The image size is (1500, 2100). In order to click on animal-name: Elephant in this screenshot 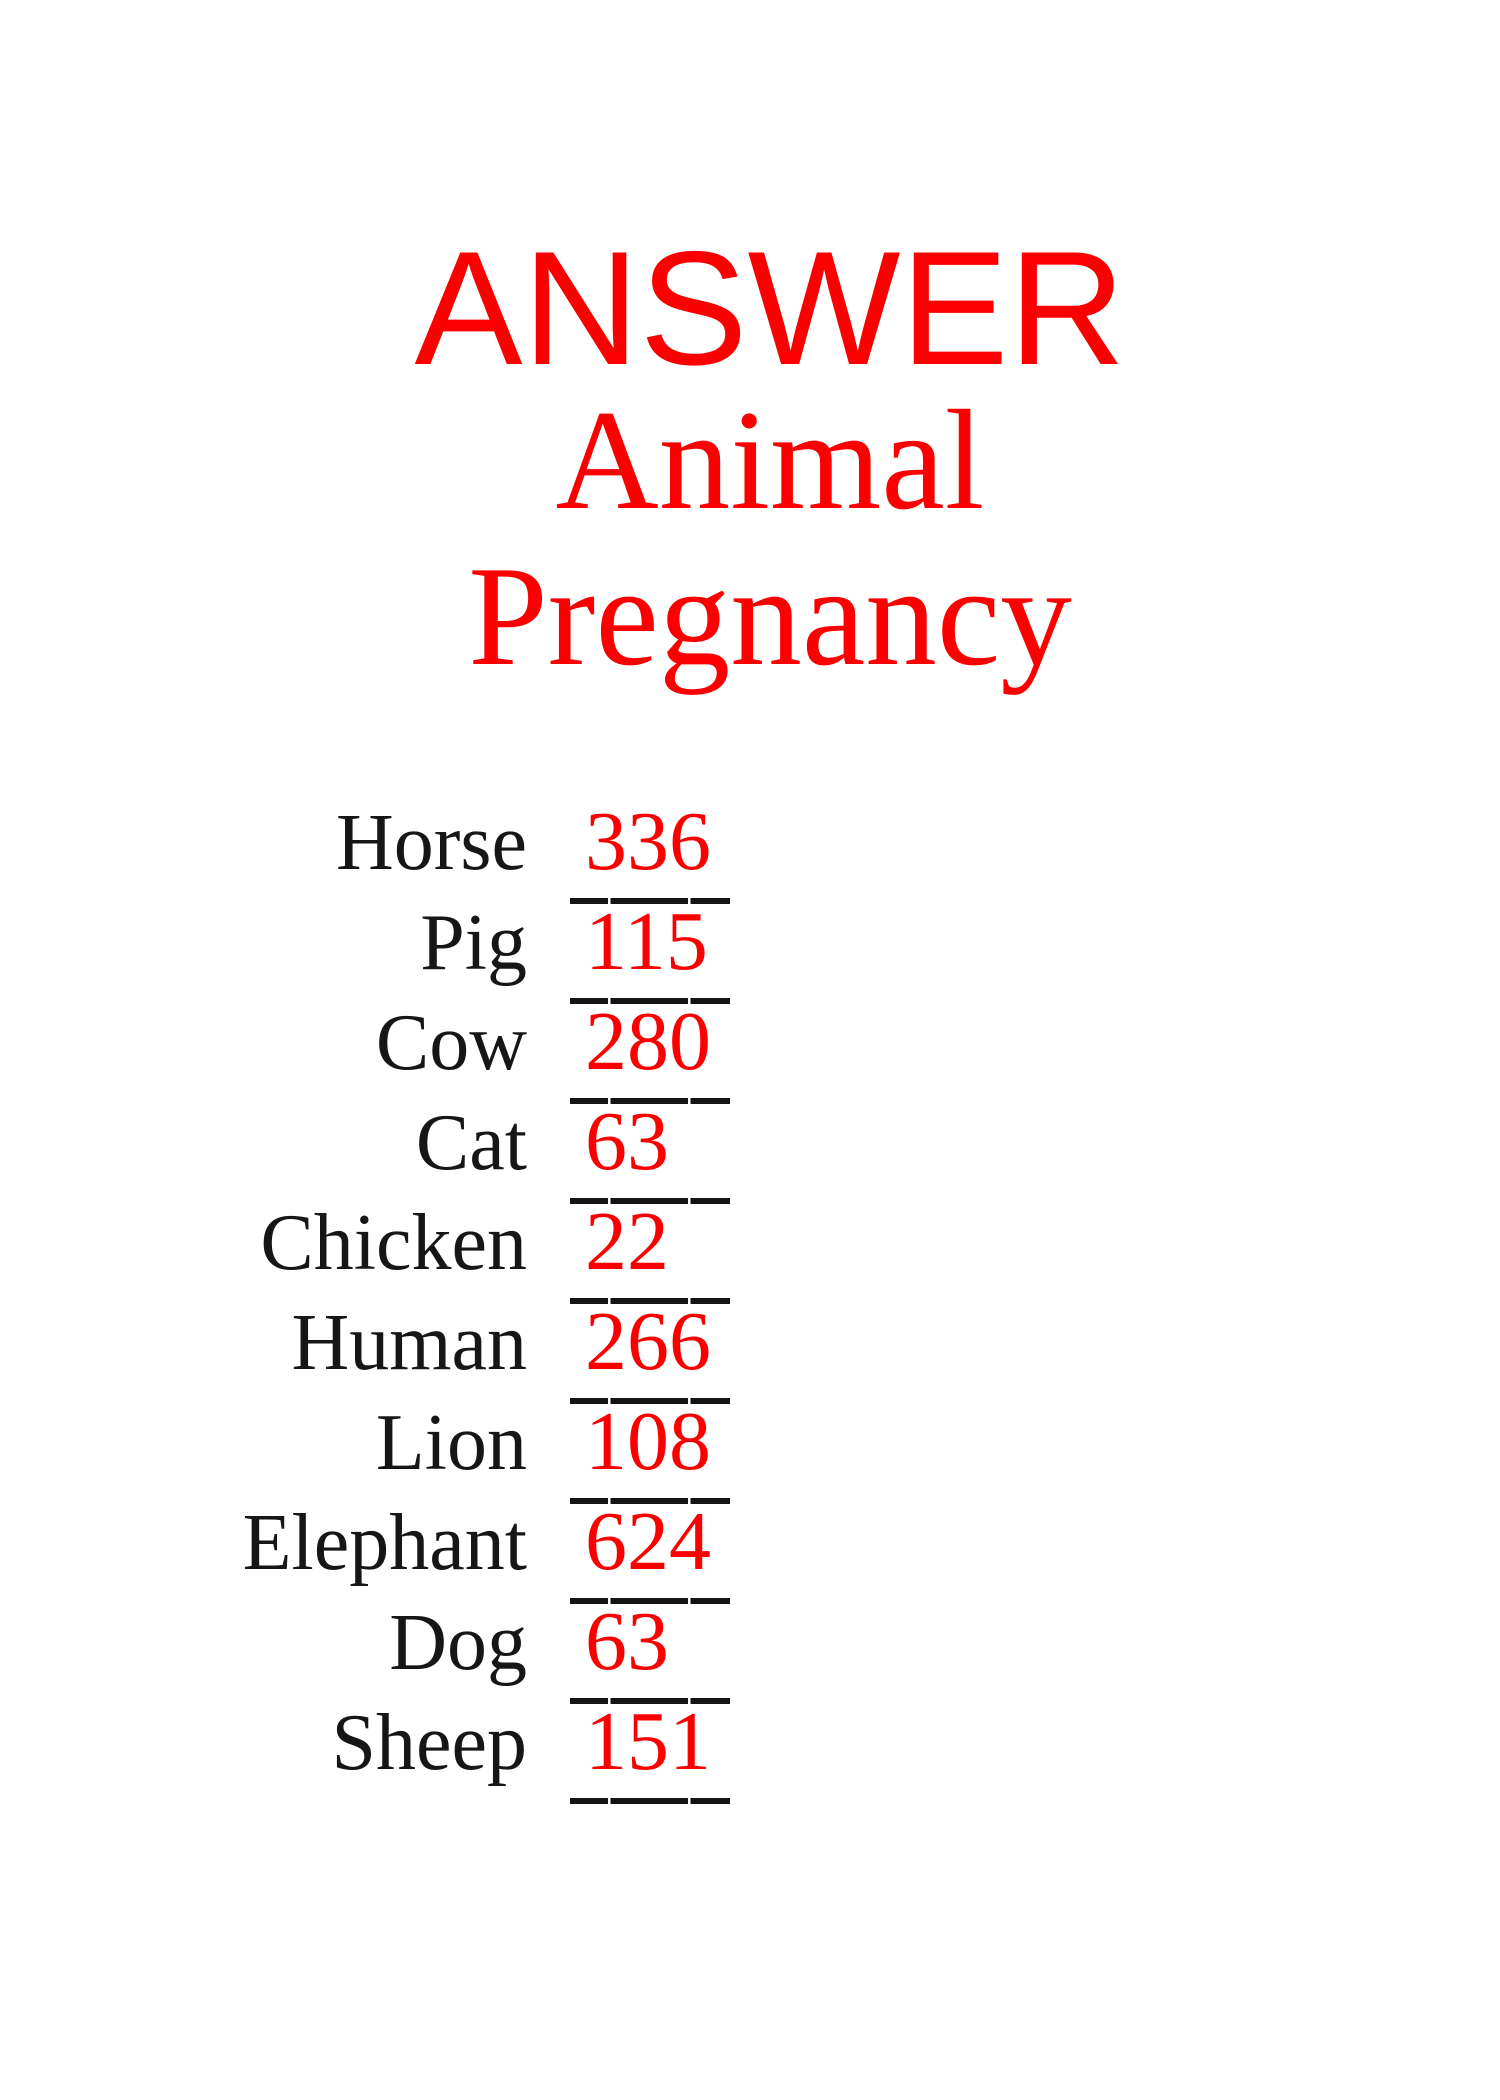, I will do `click(384, 1543)`.